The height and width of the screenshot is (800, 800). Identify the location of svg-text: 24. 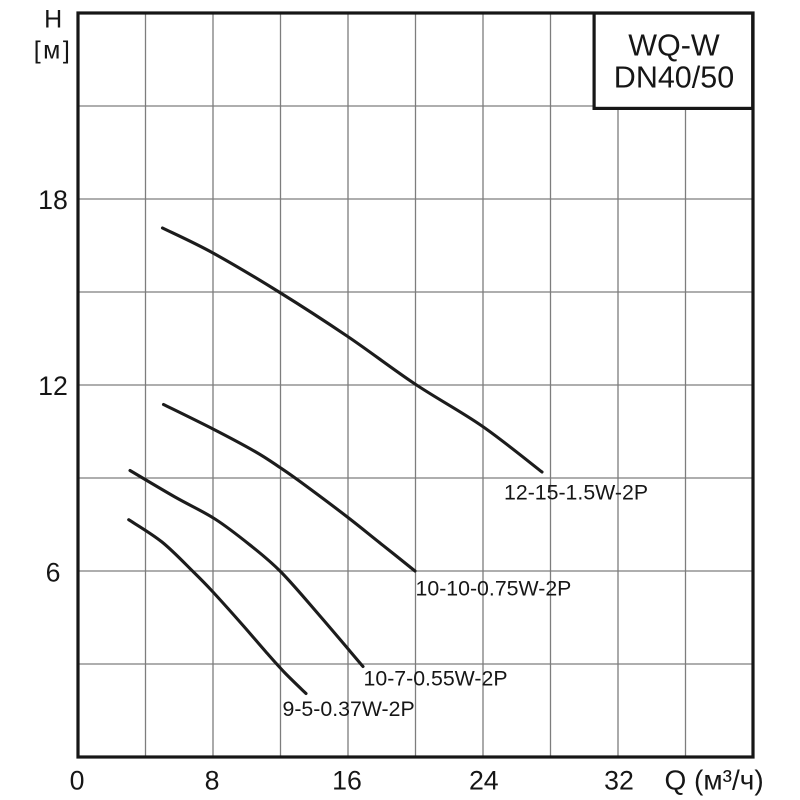
(484, 780).